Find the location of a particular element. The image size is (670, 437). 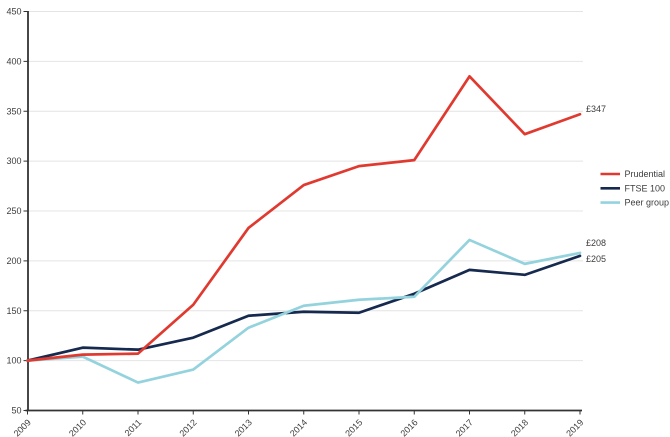

legend-label: Prudential is located at coordinates (645, 174).